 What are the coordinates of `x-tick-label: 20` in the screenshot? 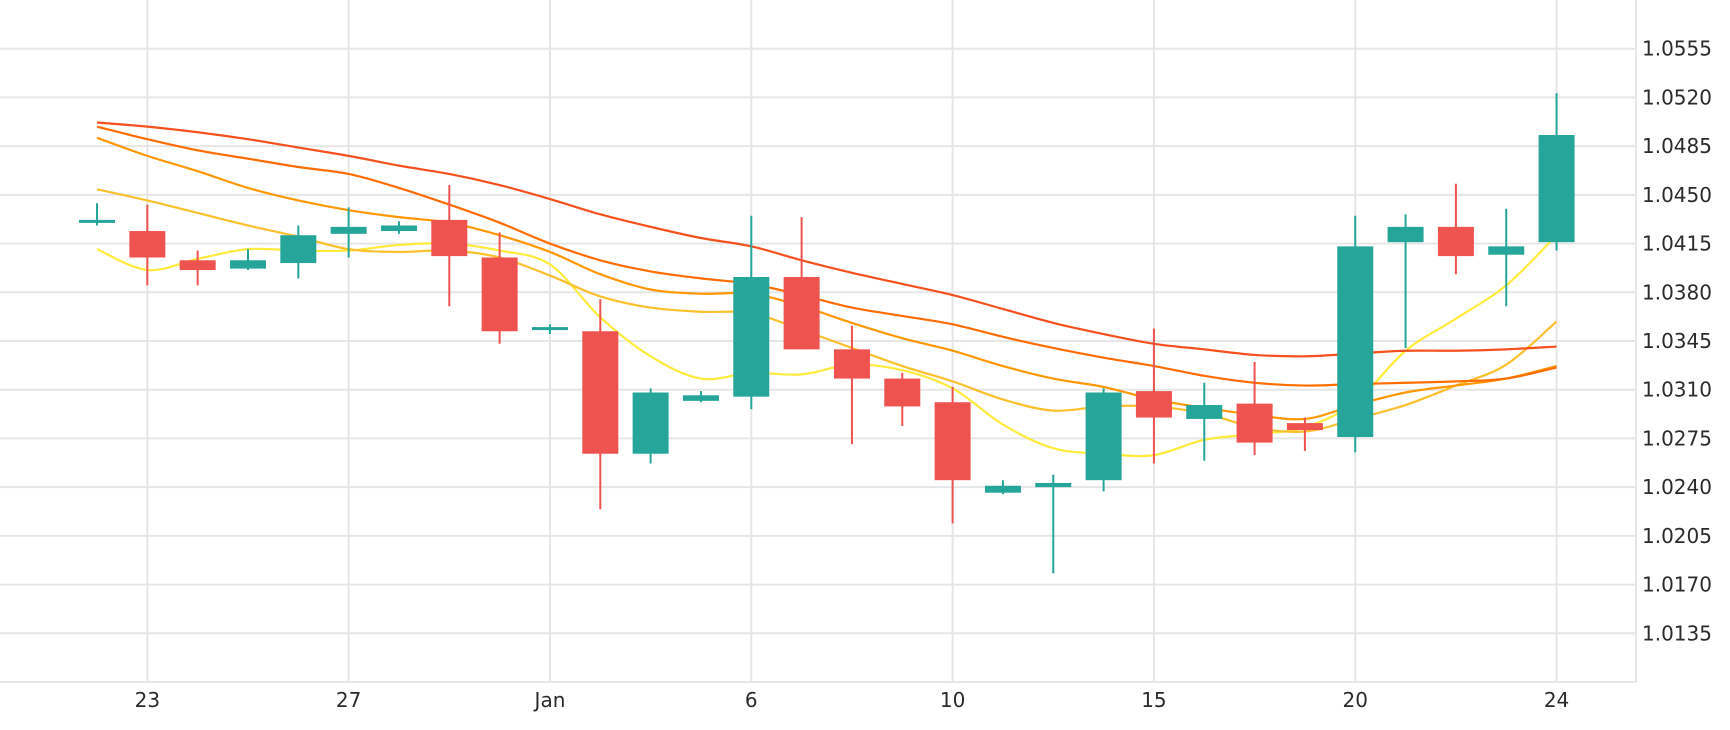 It's located at (1355, 700).